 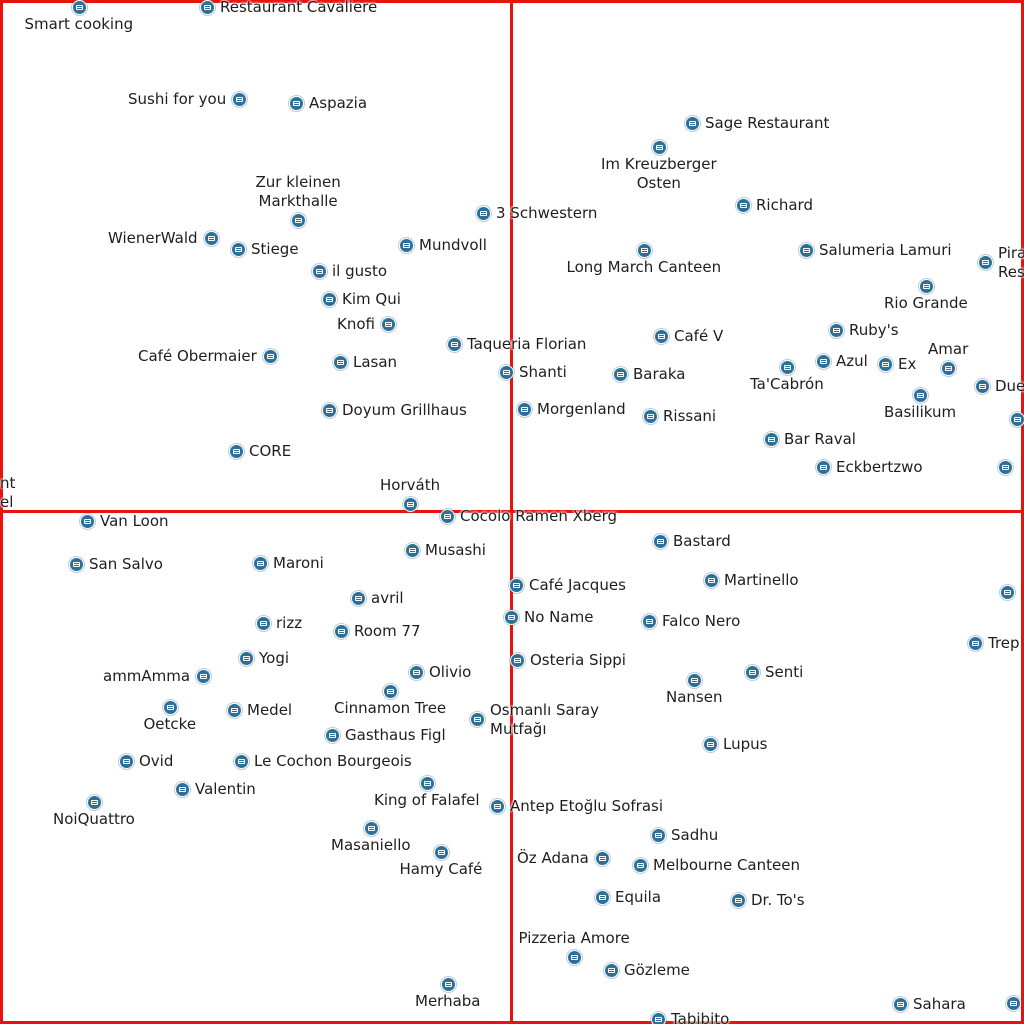 What do you see at coordinates (371, 845) in the screenshot?
I see `restaurant-label-masaniello: Masaniello` at bounding box center [371, 845].